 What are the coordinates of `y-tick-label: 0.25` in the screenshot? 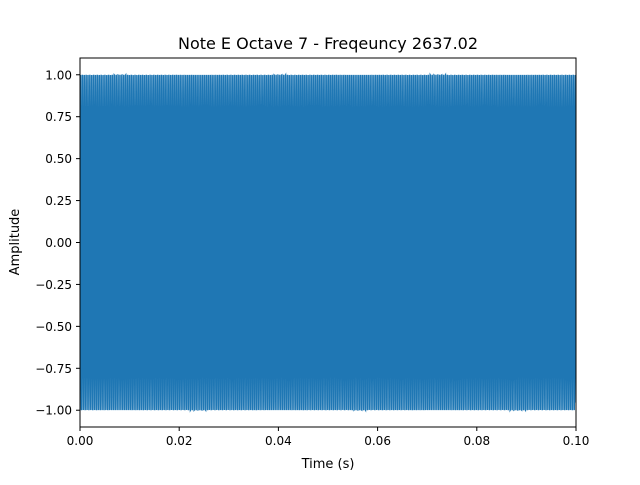 It's located at (58, 201).